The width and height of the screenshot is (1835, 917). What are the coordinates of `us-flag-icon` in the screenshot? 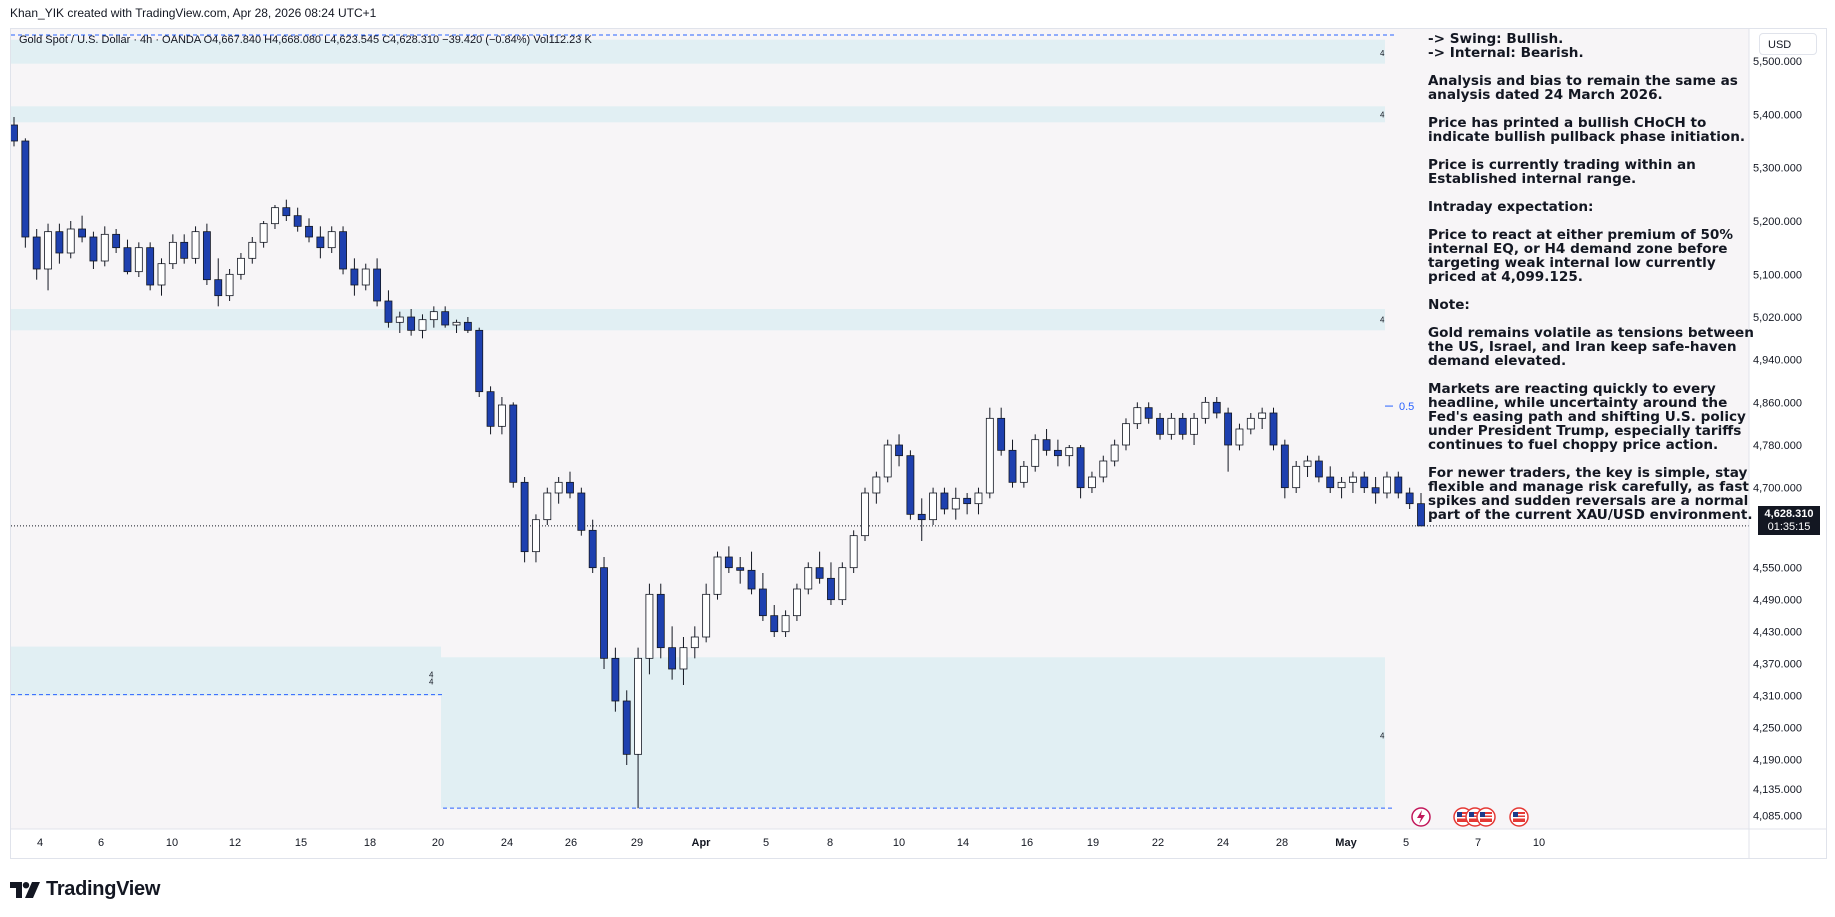 It's located at (1486, 817).